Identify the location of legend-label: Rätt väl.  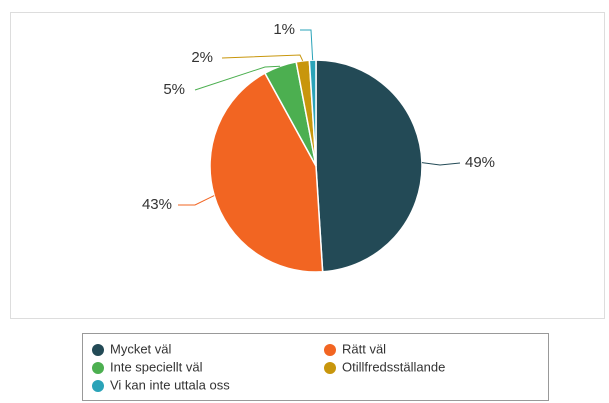
(364, 348).